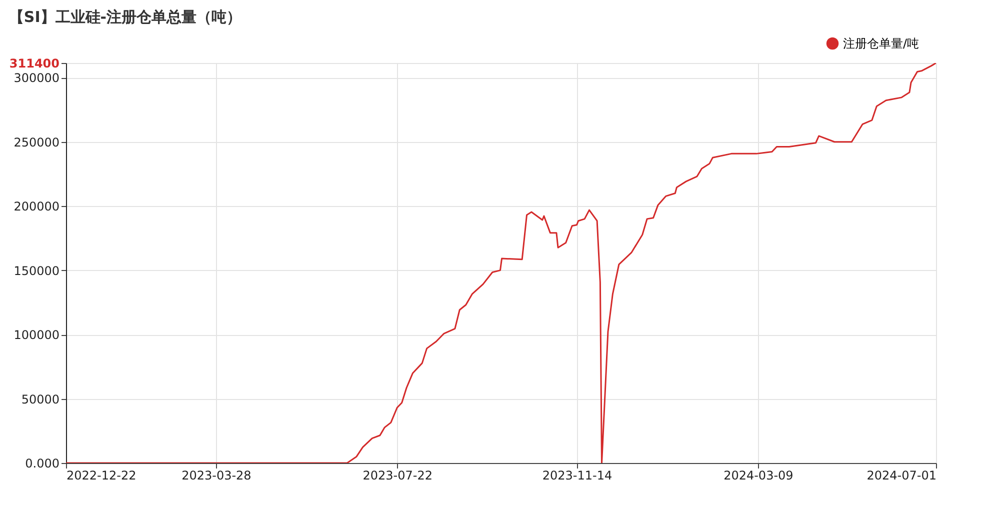 Image resolution: width=995 pixels, height=517 pixels. Describe the element at coordinates (125, 17) in the screenshot. I see `chart-title: 【SI】工业硅-注册仓单总量（吨）` at that location.